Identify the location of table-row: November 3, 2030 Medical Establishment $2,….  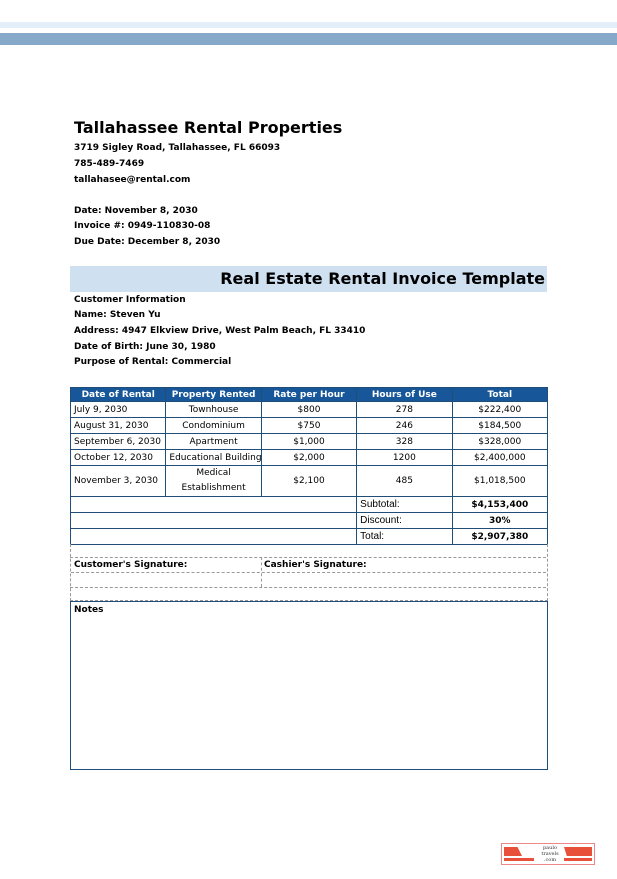
(309, 481).